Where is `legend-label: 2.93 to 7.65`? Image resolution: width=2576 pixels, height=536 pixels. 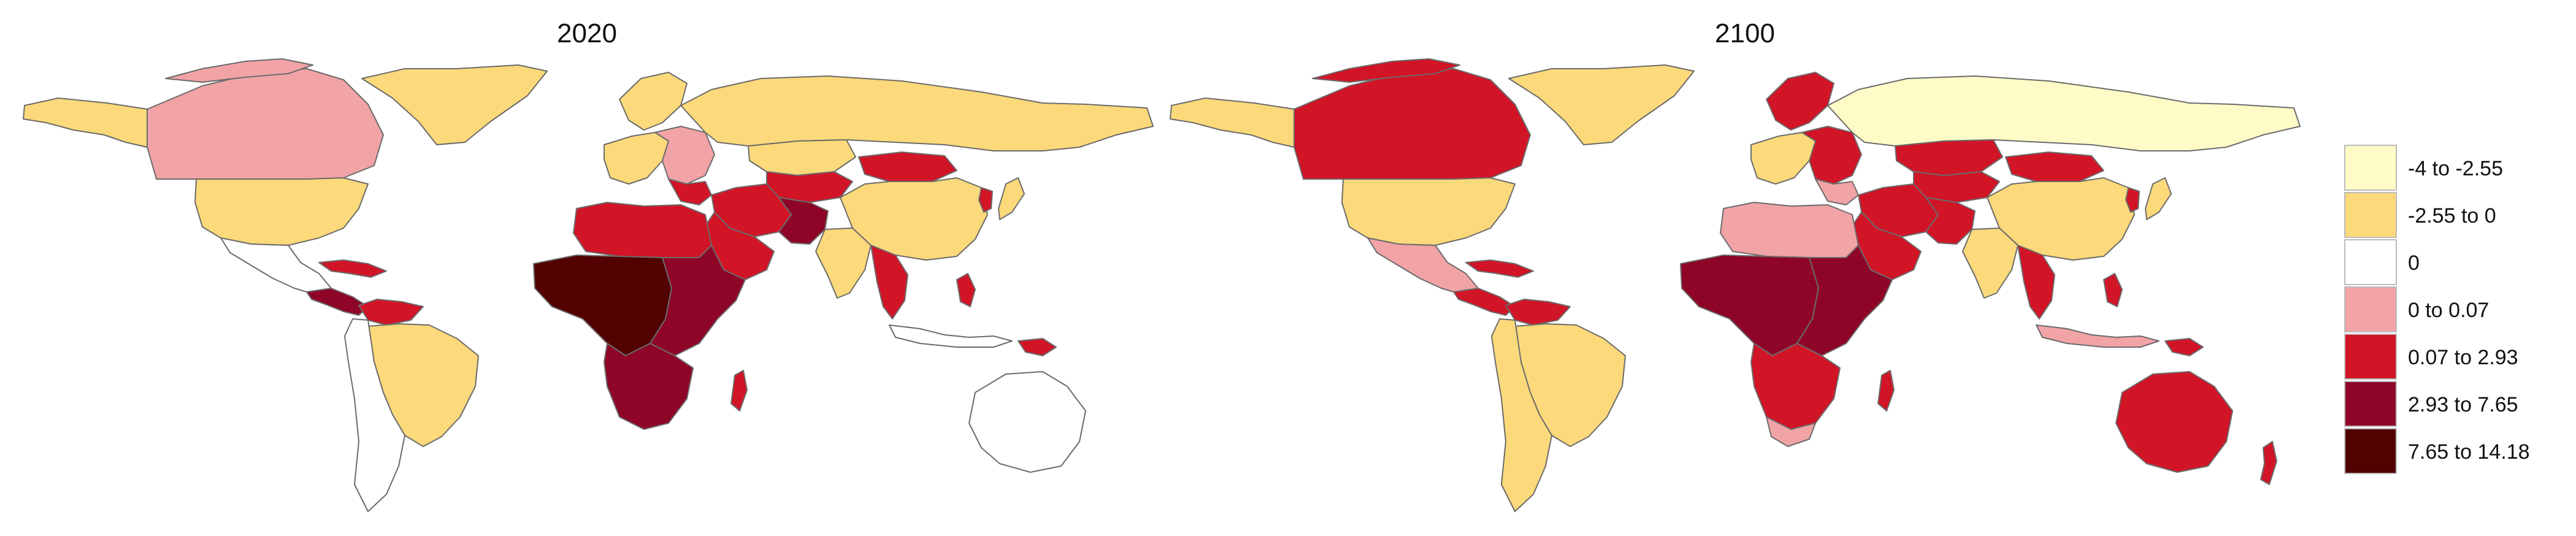 legend-label: 2.93 to 7.65 is located at coordinates (2463, 405).